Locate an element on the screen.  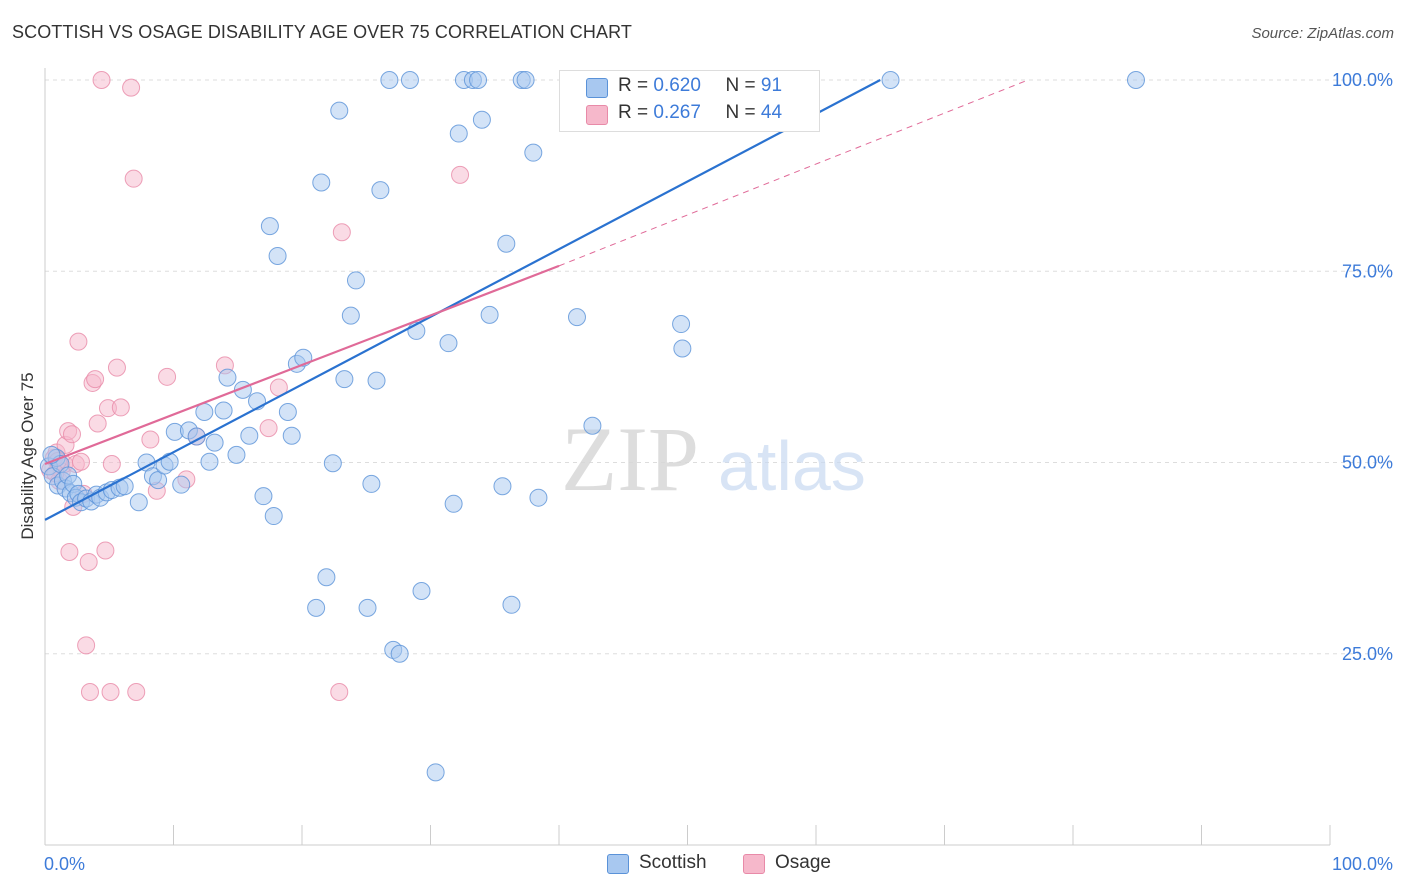
osage-legend-label: Osage is located at coordinates (803, 862).